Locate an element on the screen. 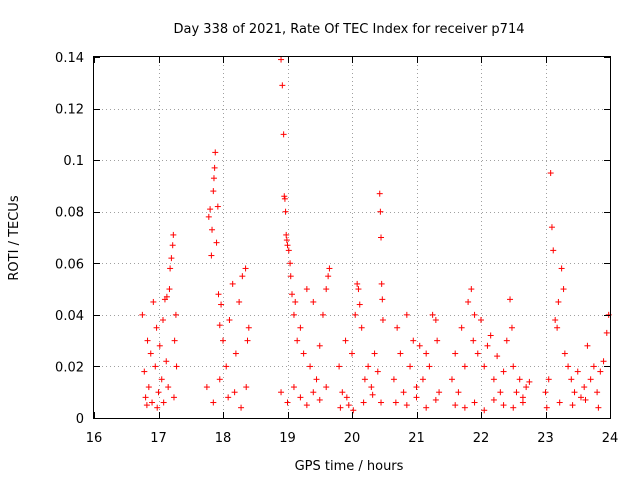 This screenshot has width=640, height=480. x-tick-label: 22 is located at coordinates (481, 438).